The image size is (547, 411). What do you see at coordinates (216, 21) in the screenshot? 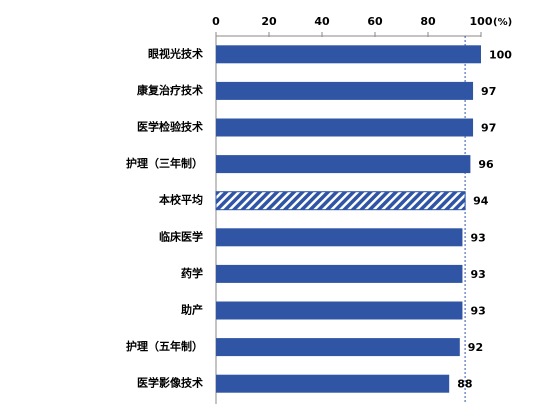
I see `x-tick-label: 0` at bounding box center [216, 21].